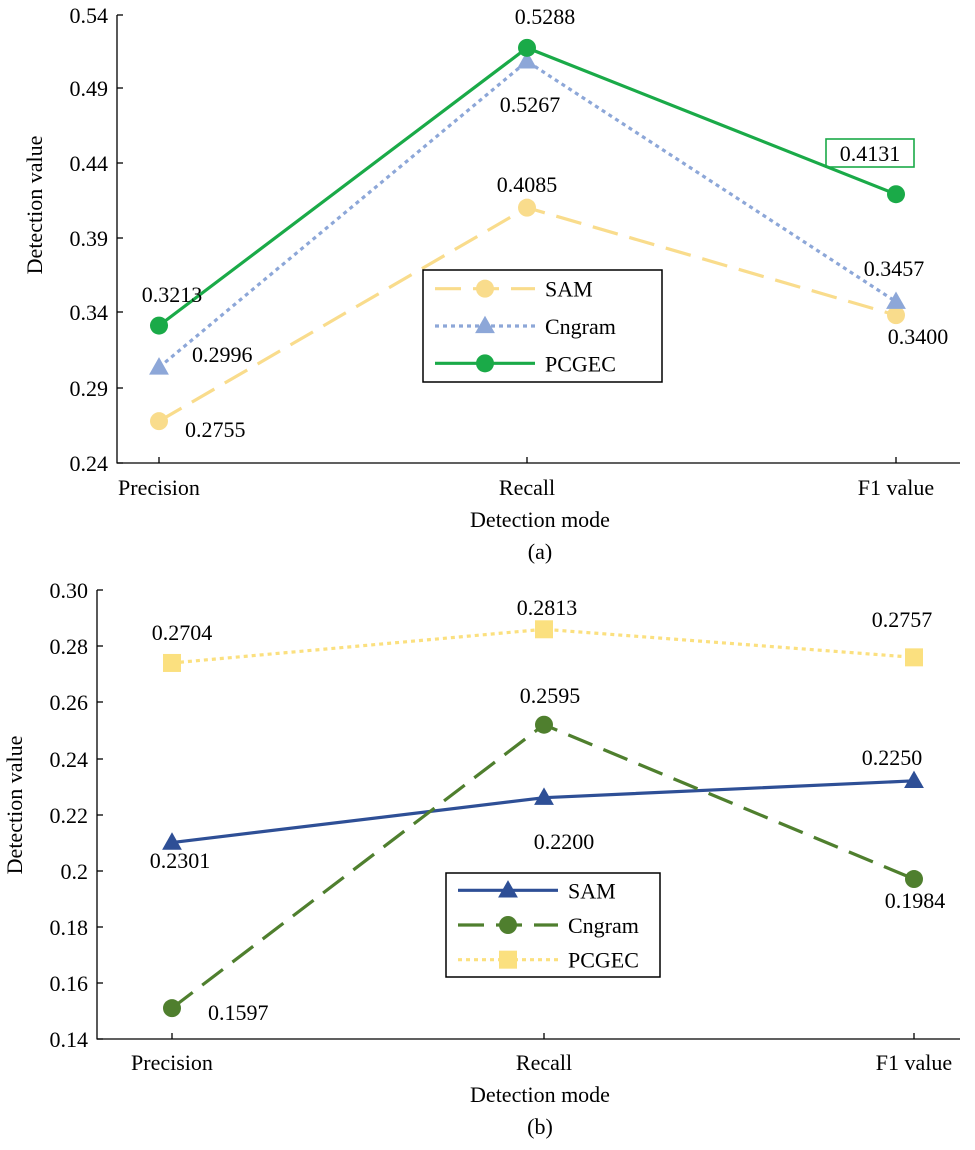  What do you see at coordinates (69, 590) in the screenshot?
I see `y-tick-label: 0.30` at bounding box center [69, 590].